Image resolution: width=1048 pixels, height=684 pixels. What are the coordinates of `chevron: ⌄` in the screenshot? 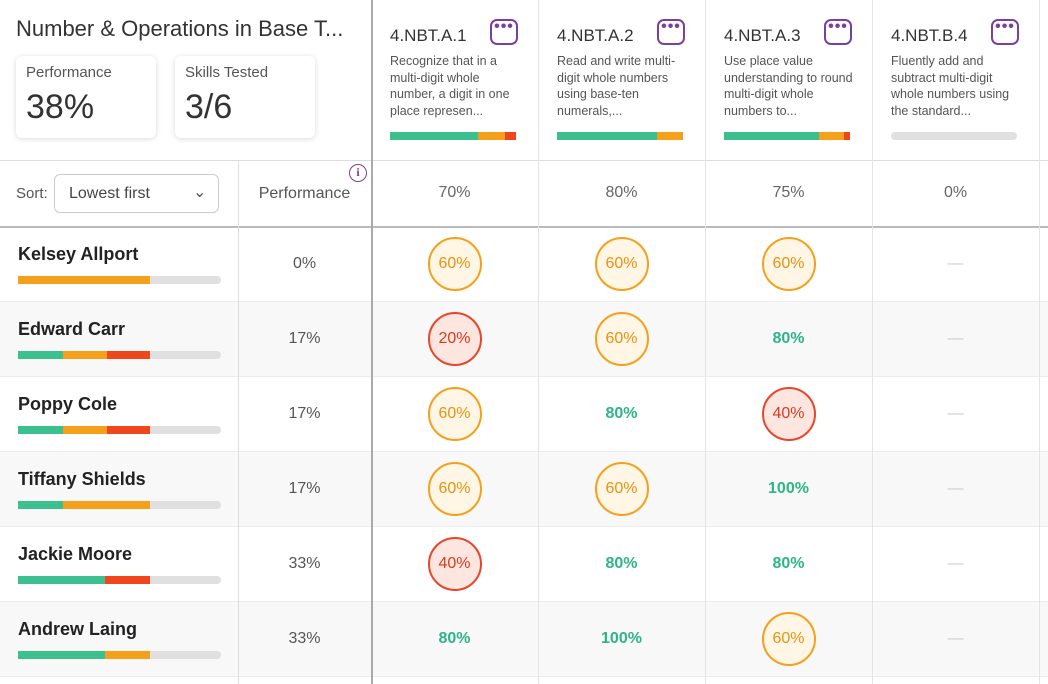 It's located at (200, 192).